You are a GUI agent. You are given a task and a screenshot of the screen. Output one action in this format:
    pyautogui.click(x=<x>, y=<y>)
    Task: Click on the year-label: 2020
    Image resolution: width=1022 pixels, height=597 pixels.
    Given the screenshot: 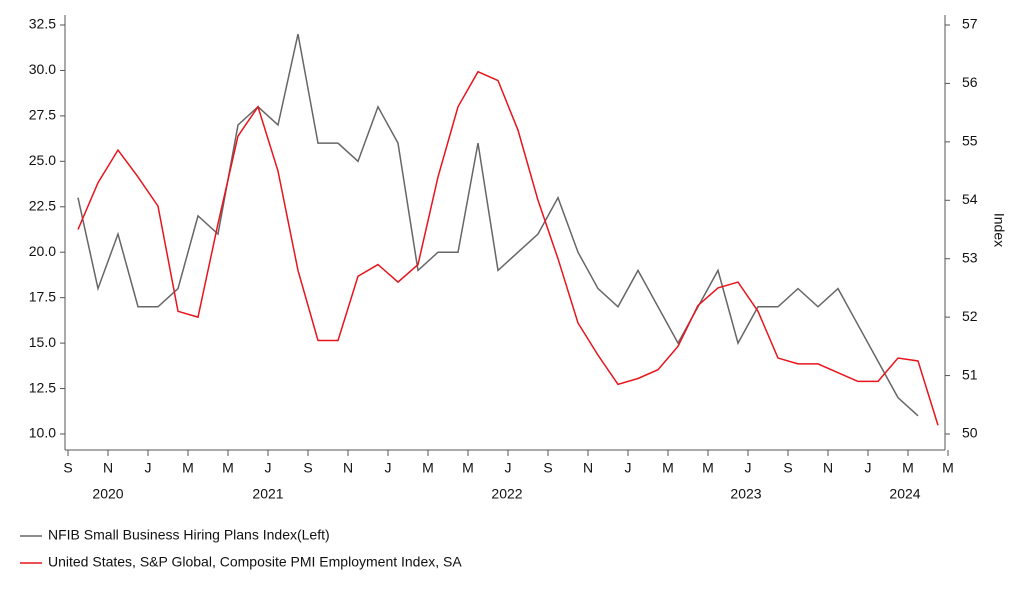 What is the action you would take?
    pyautogui.click(x=107, y=494)
    